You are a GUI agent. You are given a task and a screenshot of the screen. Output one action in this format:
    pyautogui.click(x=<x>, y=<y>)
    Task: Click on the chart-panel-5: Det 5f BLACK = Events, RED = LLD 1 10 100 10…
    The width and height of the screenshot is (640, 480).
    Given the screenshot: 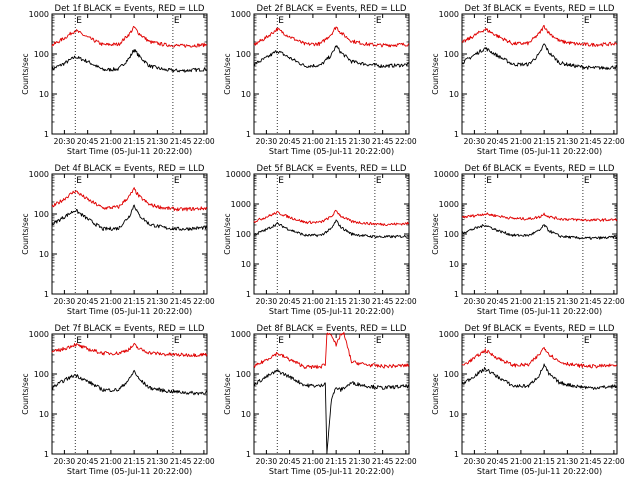 What is the action you would take?
    pyautogui.click(x=320, y=240)
    